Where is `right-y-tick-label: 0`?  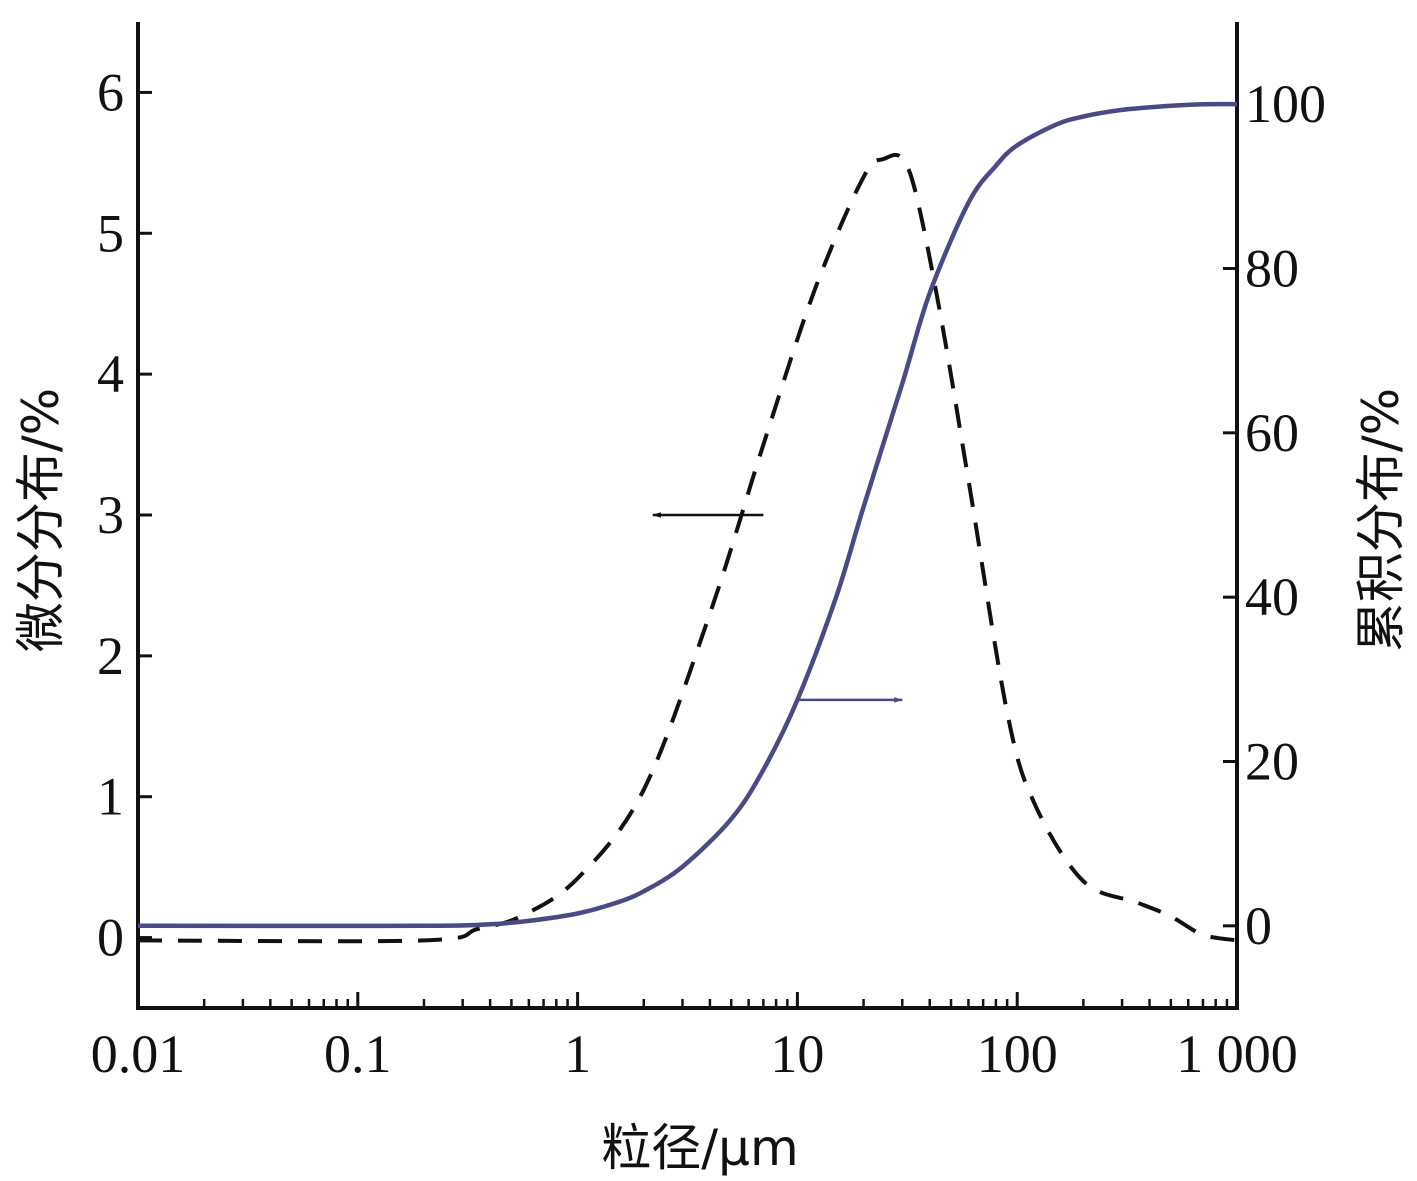 right-y-tick-label: 0 is located at coordinates (1258, 926).